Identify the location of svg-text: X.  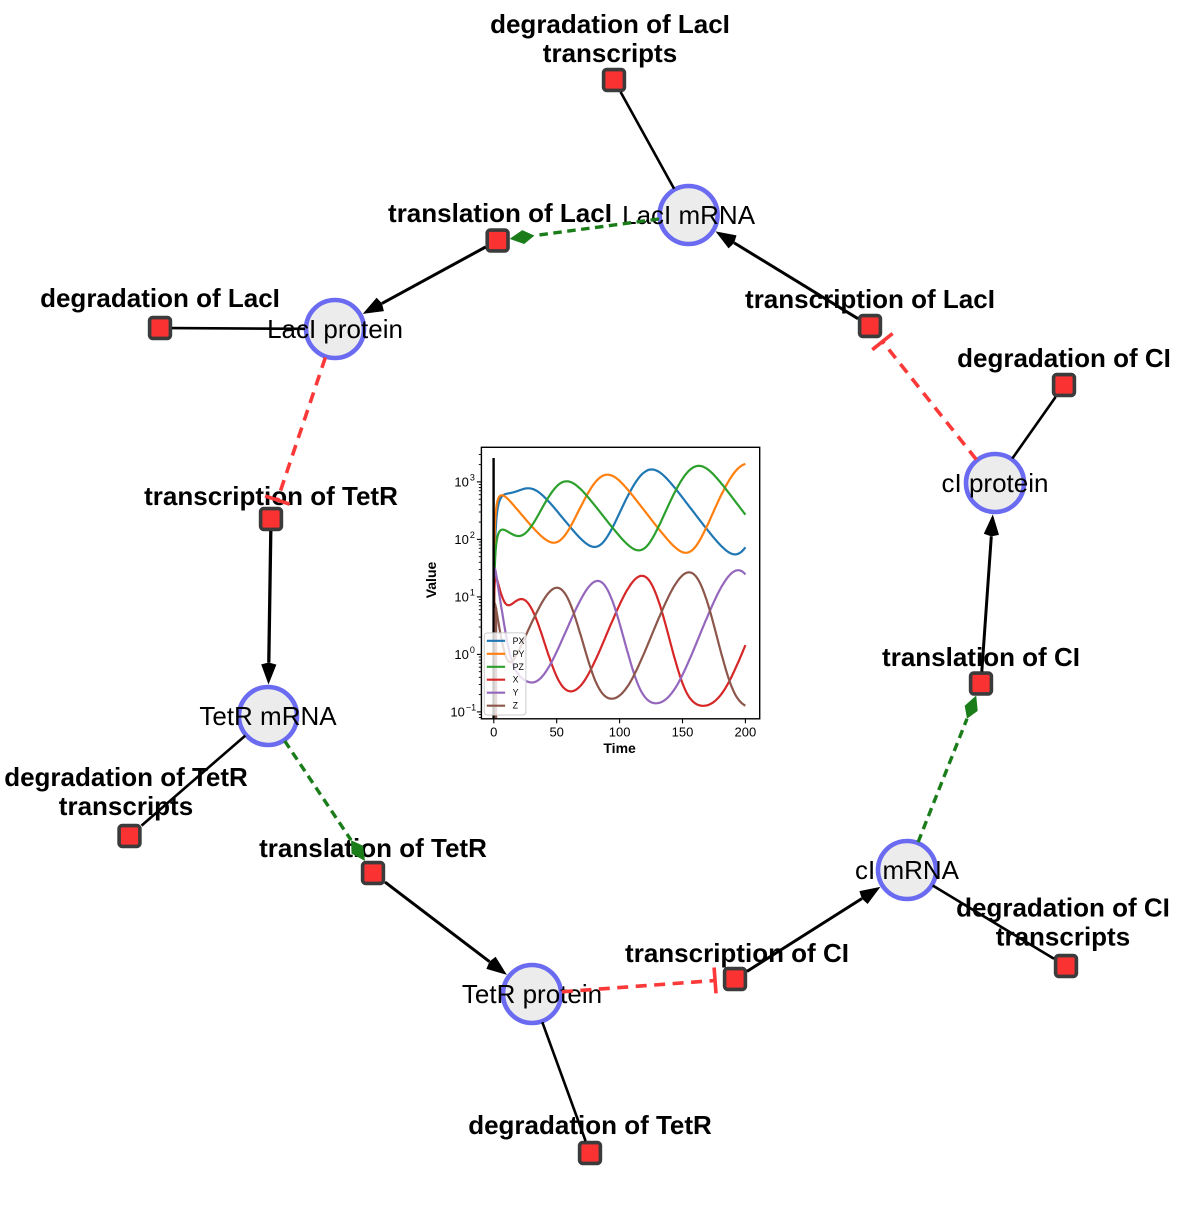
(516, 680).